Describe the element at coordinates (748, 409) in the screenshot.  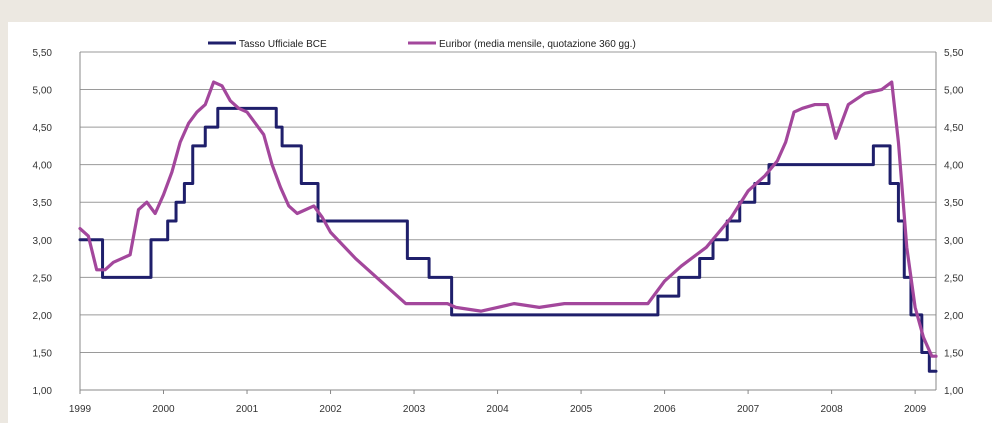
I see `x-tick-label-8: 2007` at that location.